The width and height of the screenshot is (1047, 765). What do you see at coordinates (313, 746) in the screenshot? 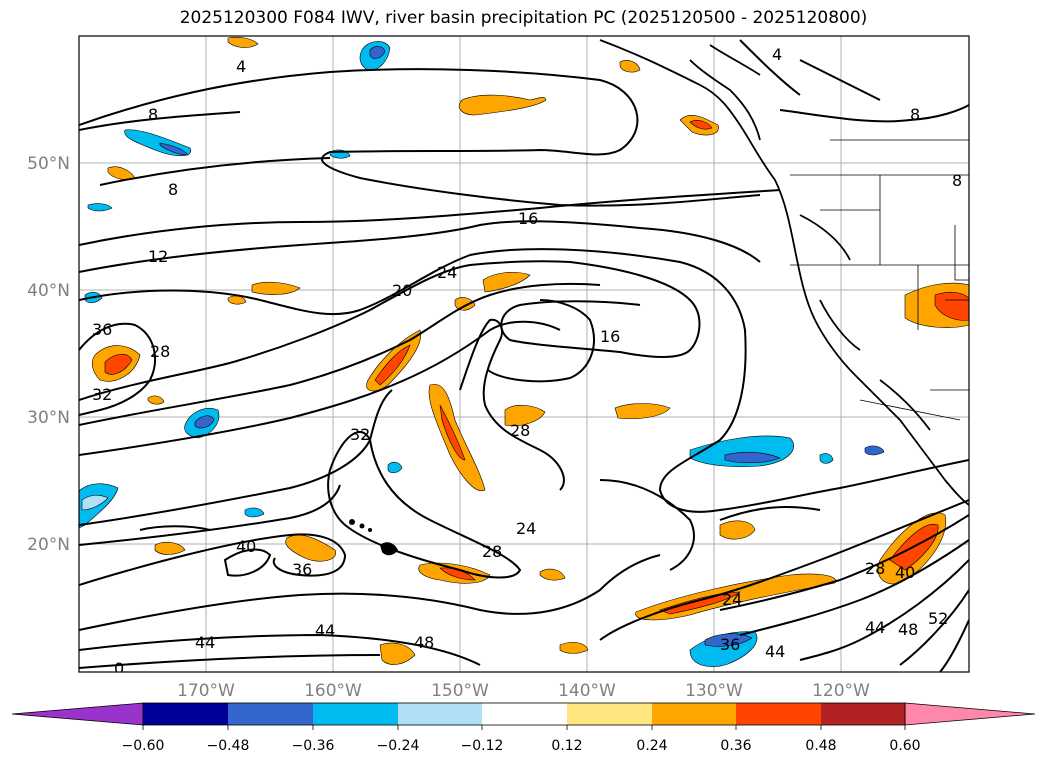
I see `colorbar-tick-label: −0.36` at bounding box center [313, 746].